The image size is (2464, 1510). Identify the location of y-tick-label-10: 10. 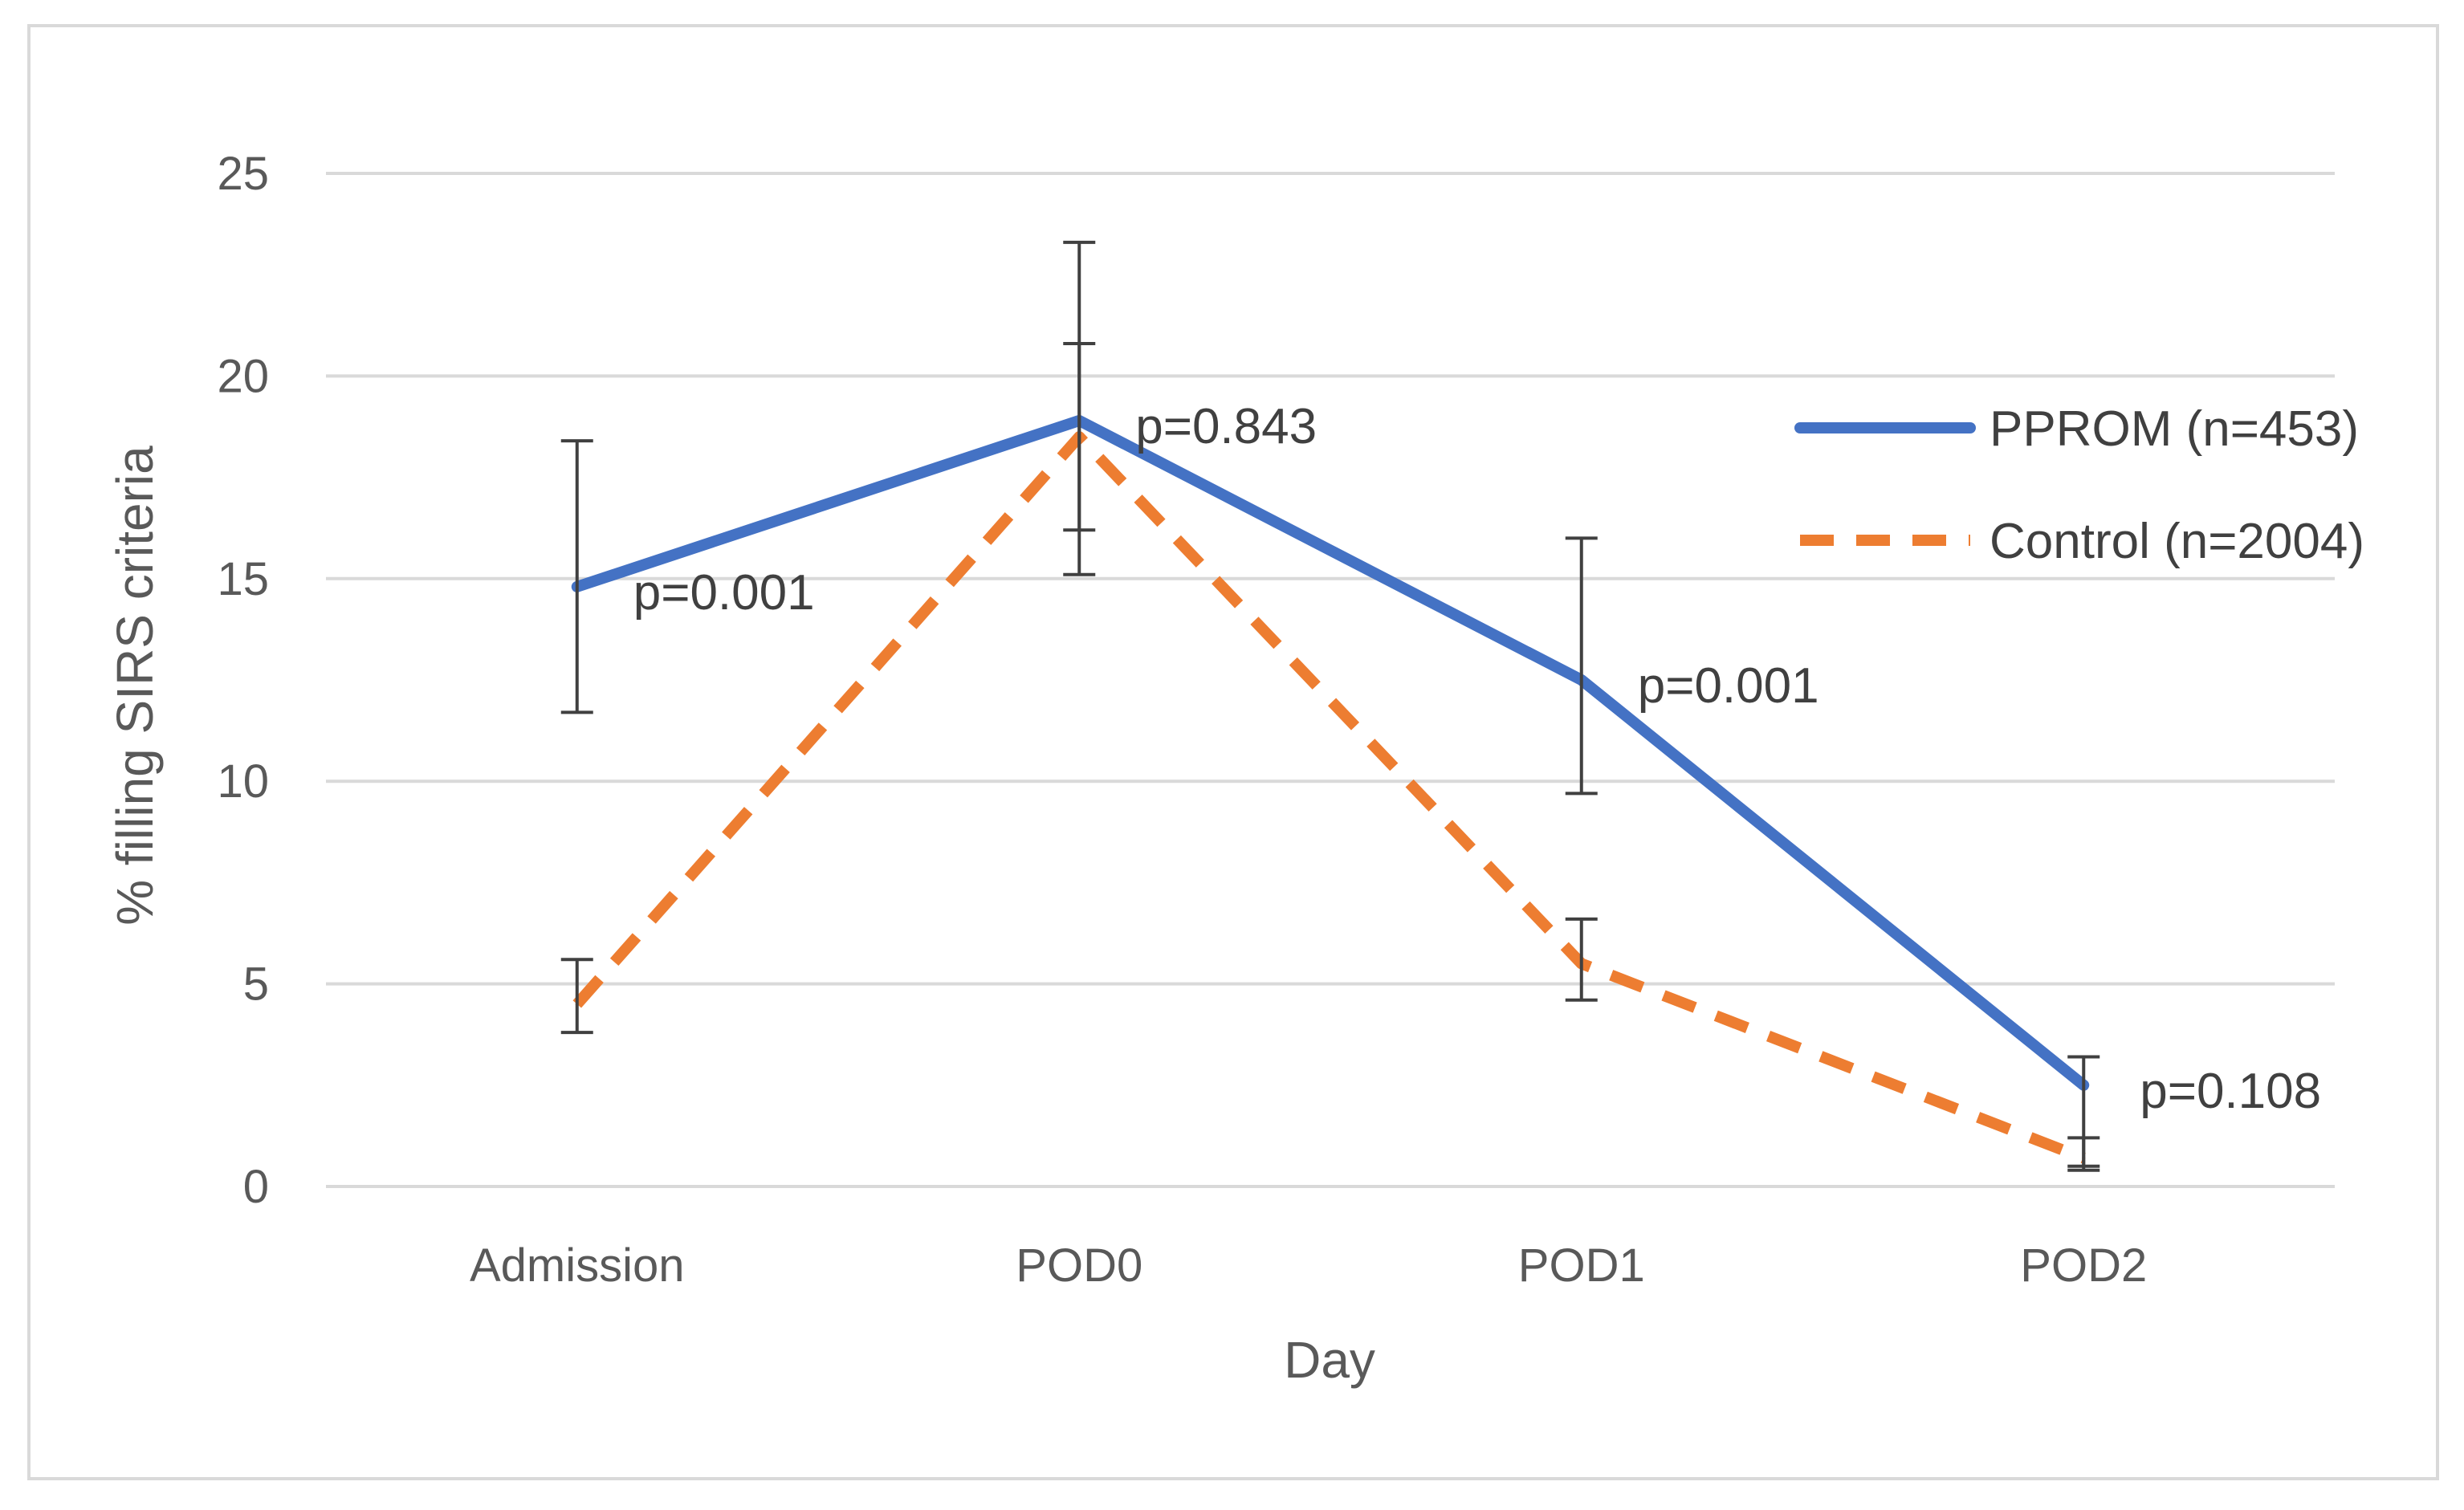
(243, 781).